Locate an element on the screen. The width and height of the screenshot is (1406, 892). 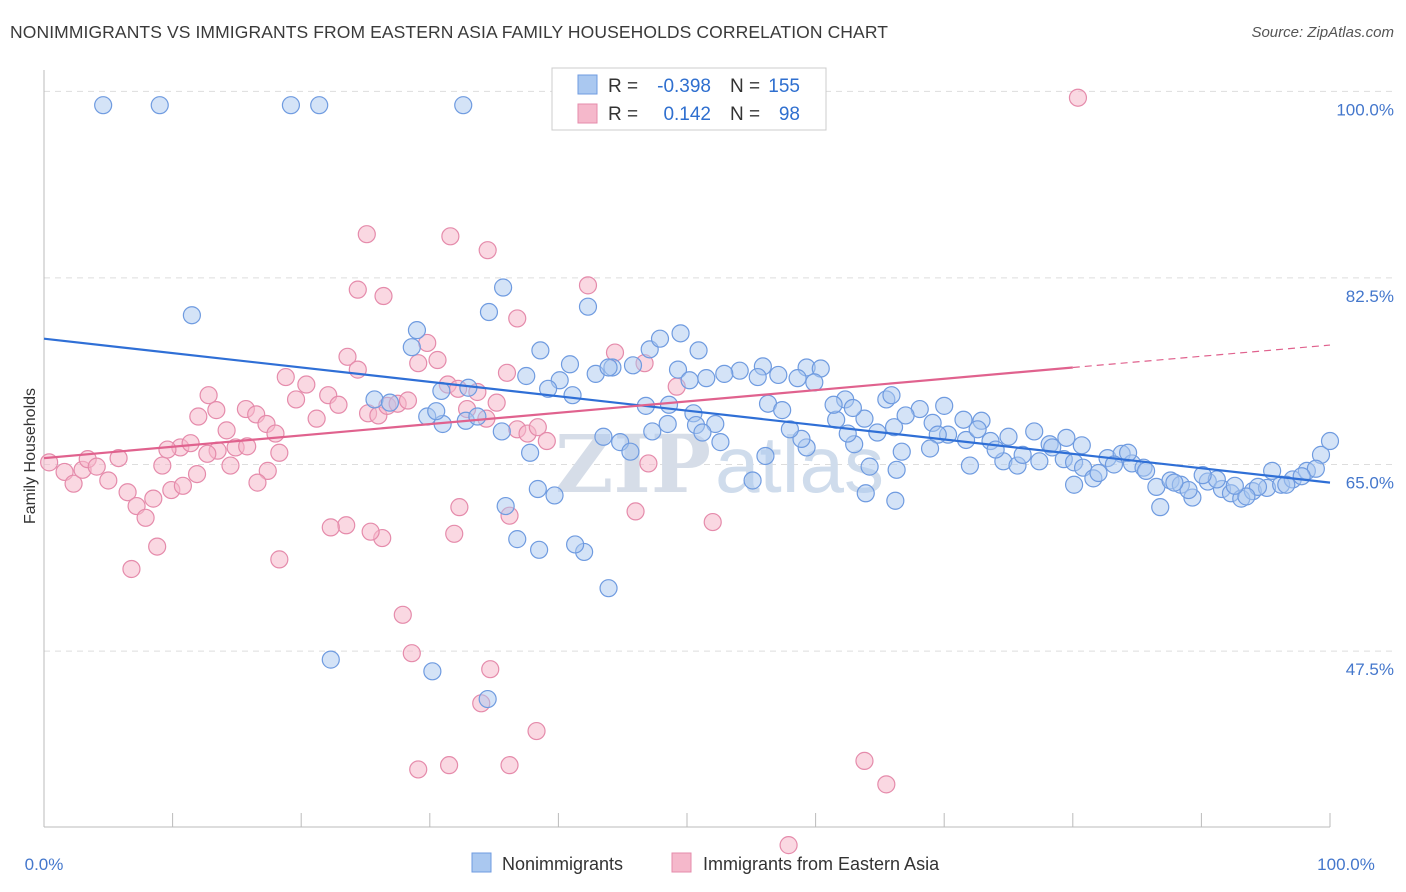
legend-frame is located at coordinates (689, 99).